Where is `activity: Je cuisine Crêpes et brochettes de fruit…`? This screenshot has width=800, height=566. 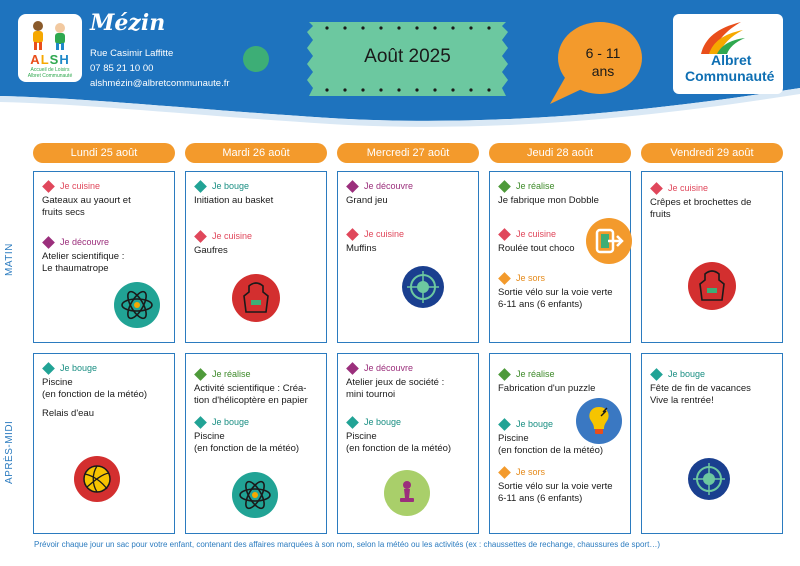
activity: Je cuisine Crêpes et brochettes de fruit… is located at coordinates (701, 200).